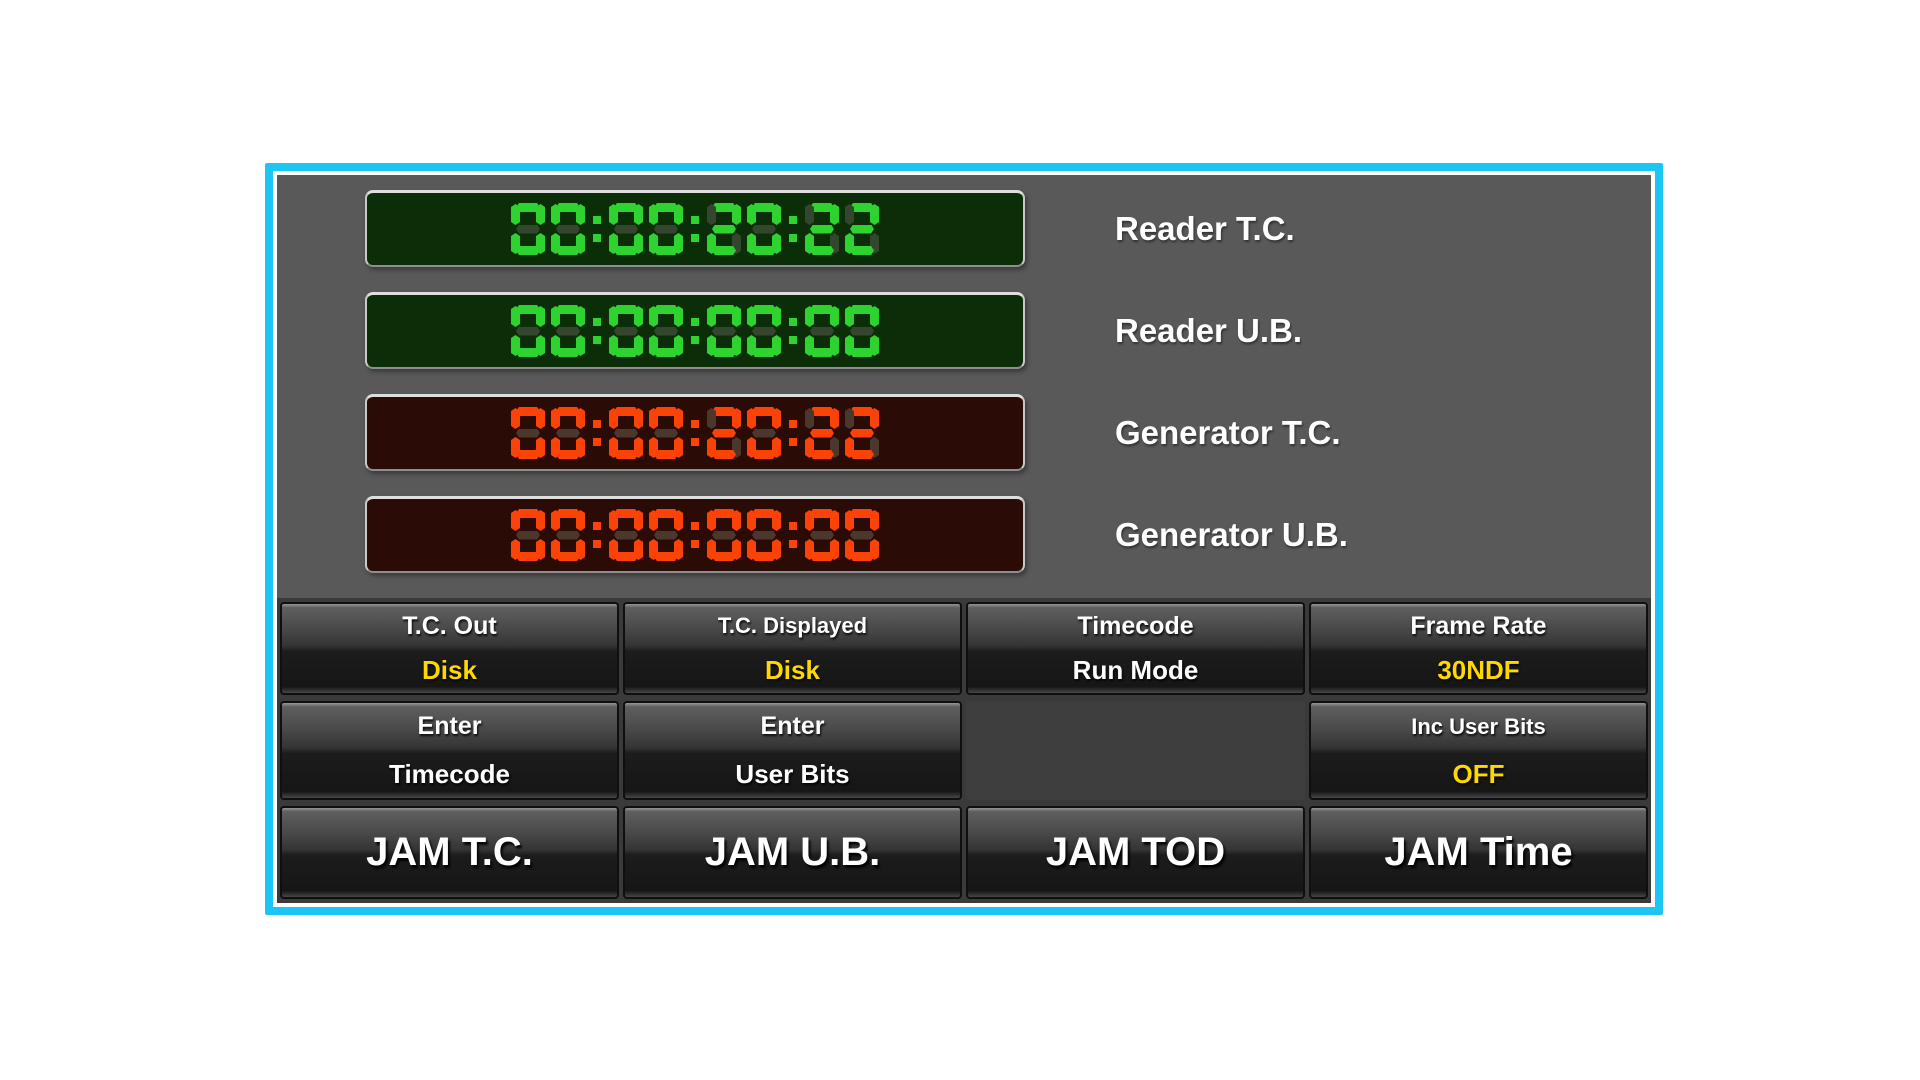 The image size is (1920, 1080). I want to click on tc-displayed-title: T.C. Displayed, so click(792, 626).